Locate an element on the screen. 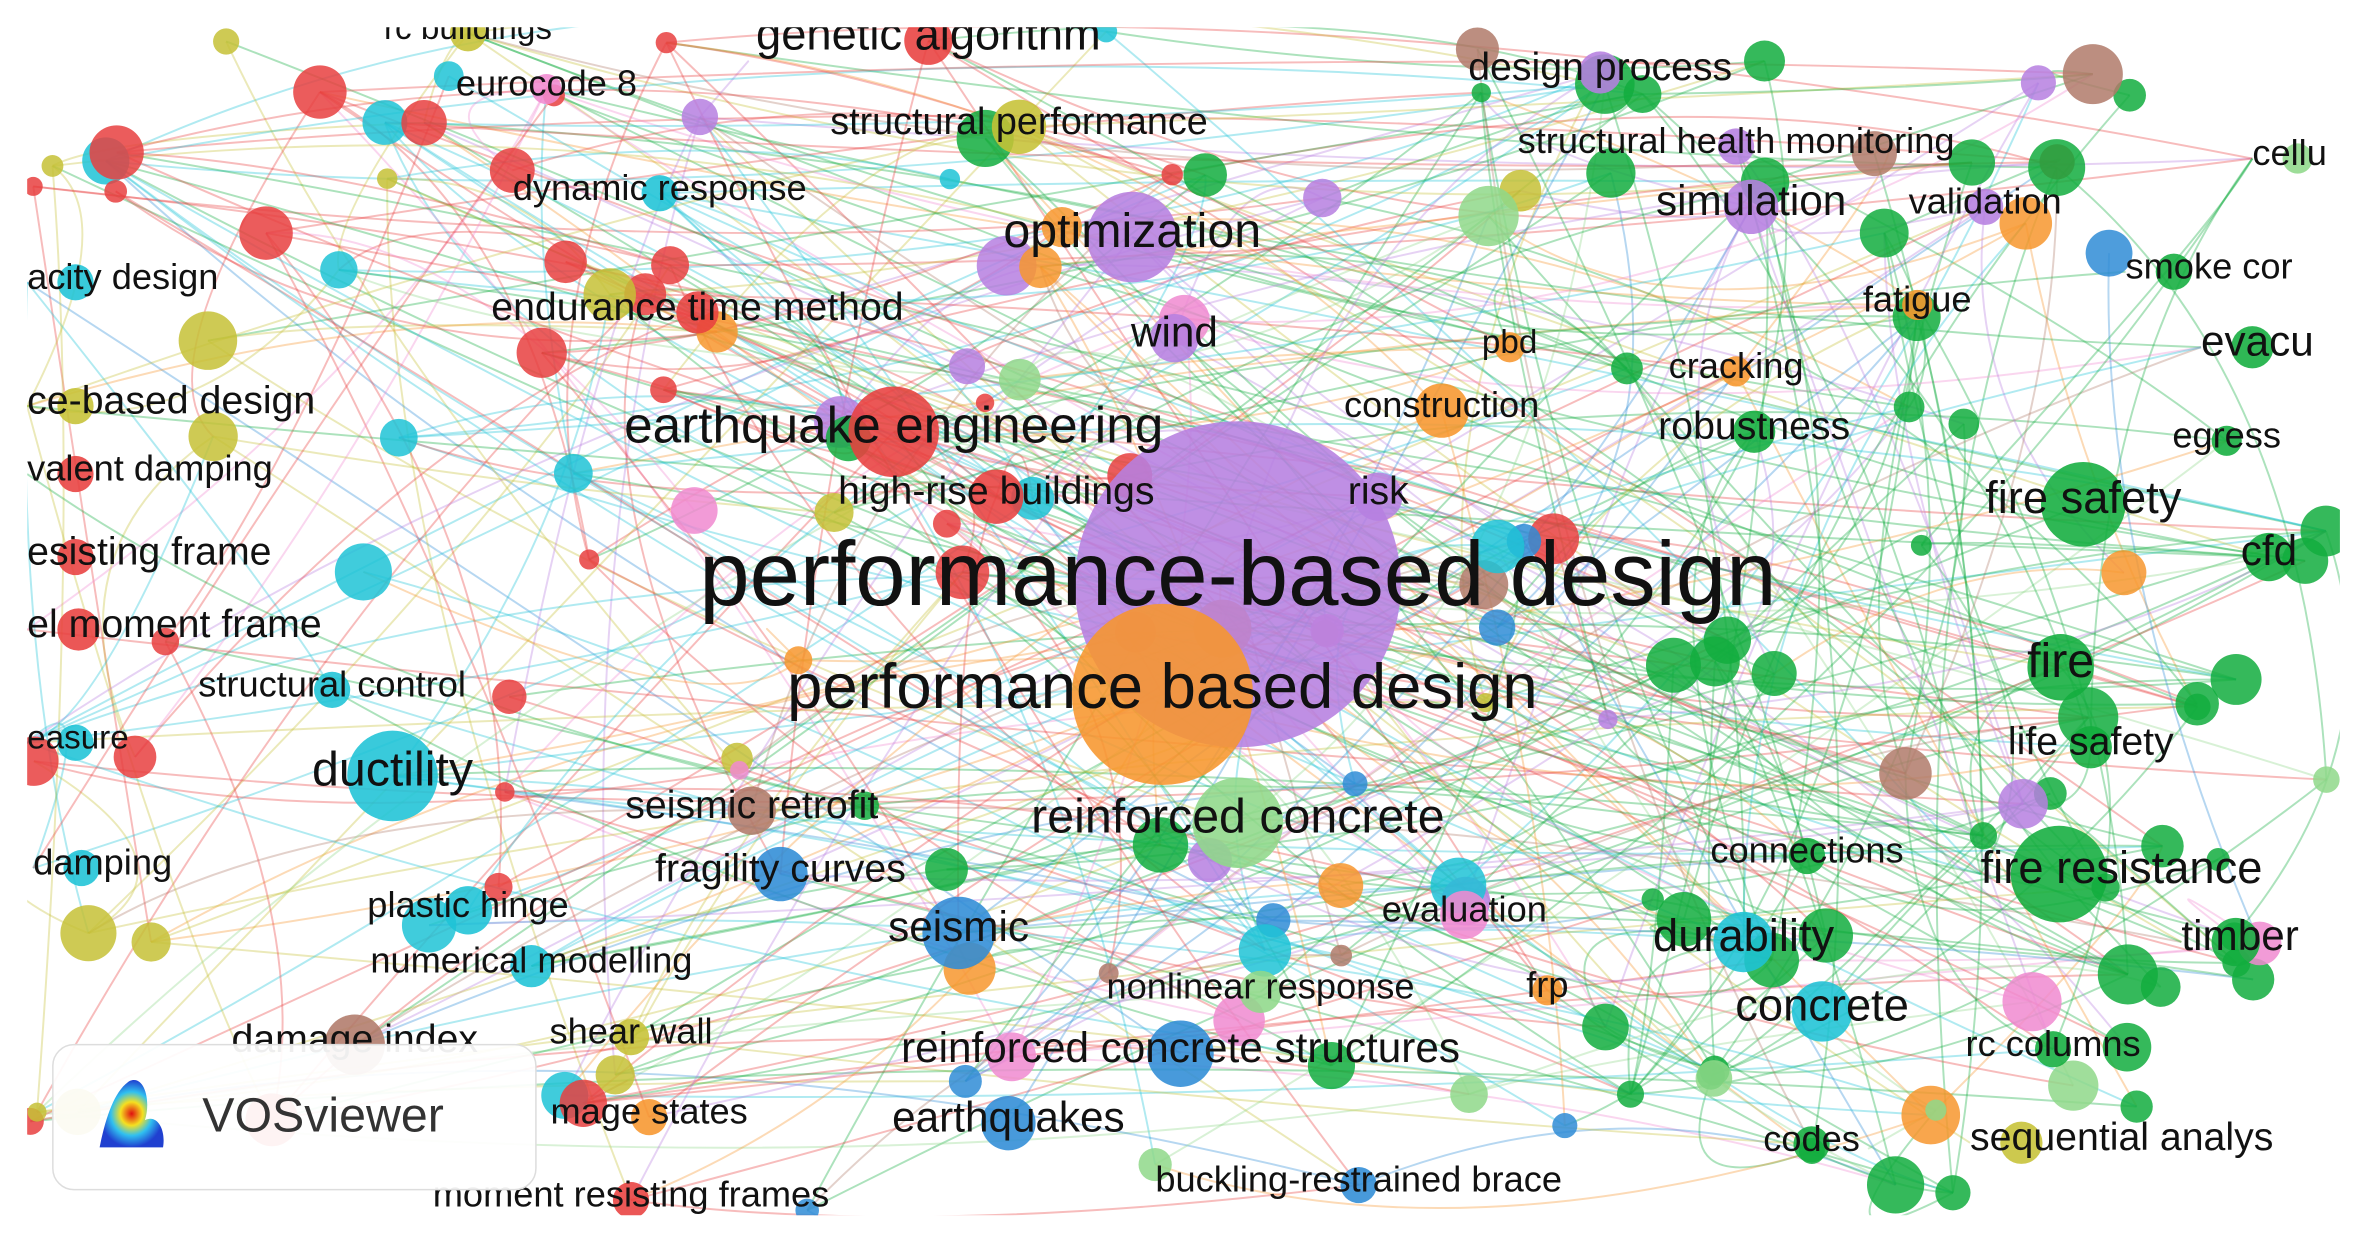 The width and height of the screenshot is (2355, 1234). node-label: earthquakes is located at coordinates (1008, 1116).